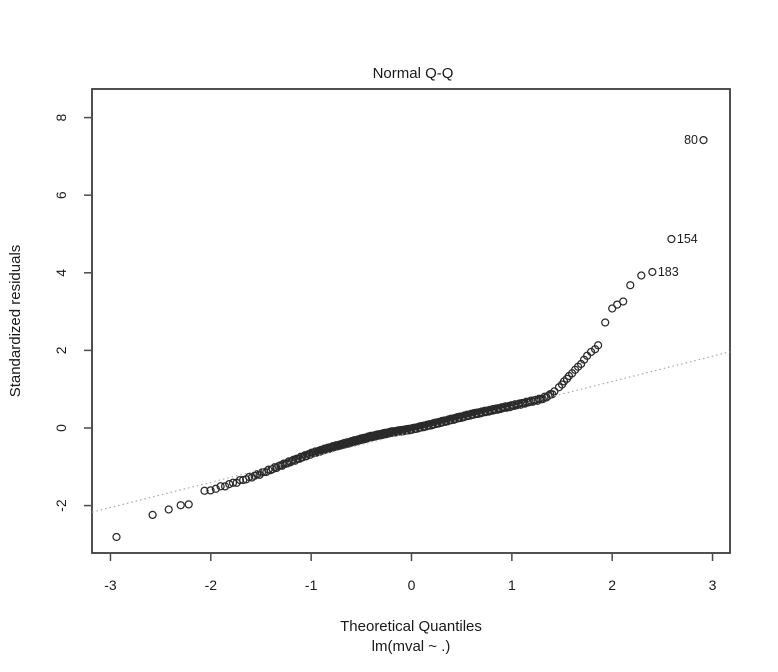  I want to click on y-tick-label: 6, so click(61, 195).